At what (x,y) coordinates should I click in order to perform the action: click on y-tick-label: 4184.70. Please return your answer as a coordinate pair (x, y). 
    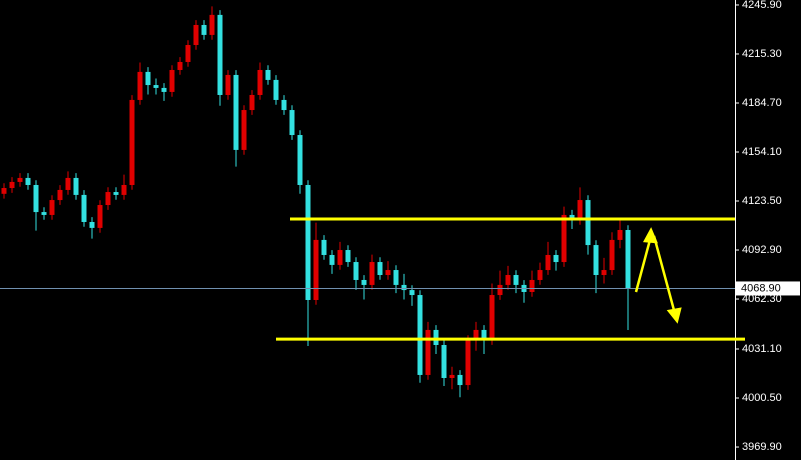
    Looking at the image, I should click on (762, 103).